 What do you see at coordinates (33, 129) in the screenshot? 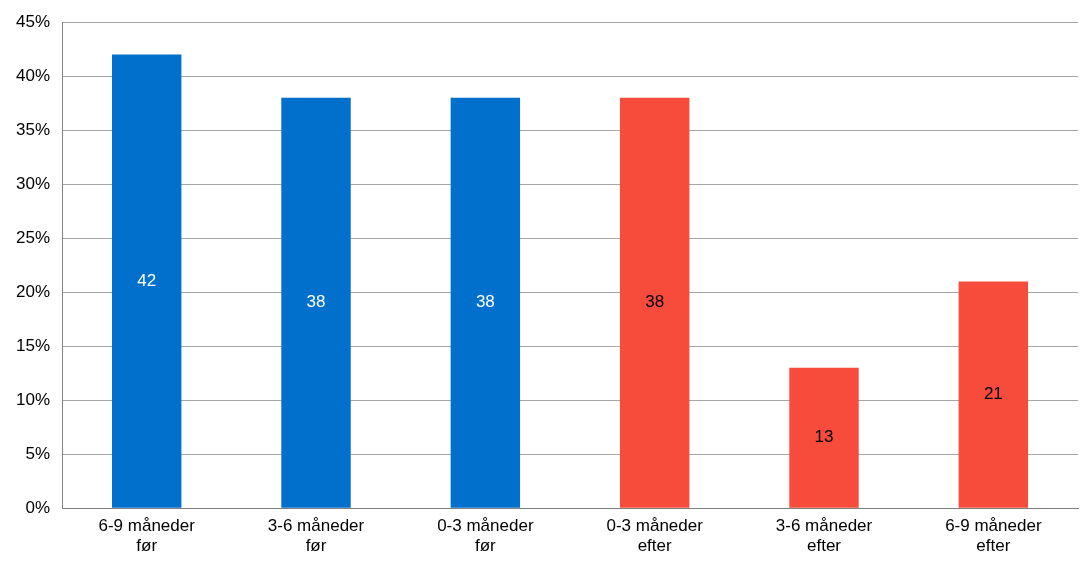
I see `y-tick-label: 35%` at bounding box center [33, 129].